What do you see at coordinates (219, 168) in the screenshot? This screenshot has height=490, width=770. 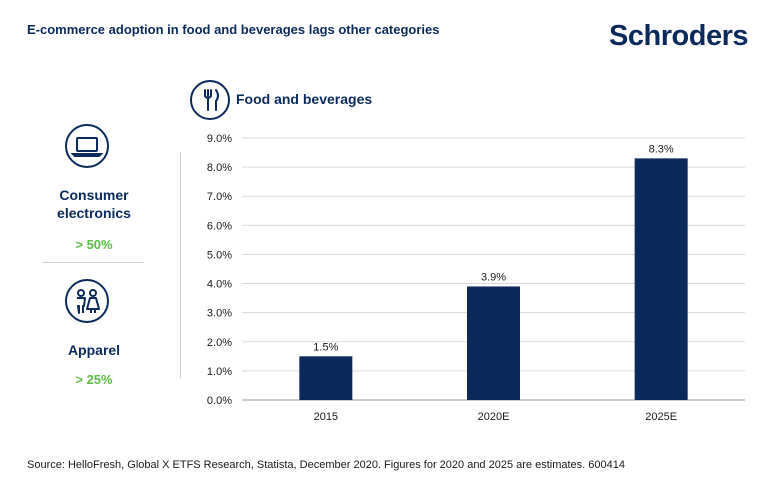 I see `y-tick-label: 8.0%` at bounding box center [219, 168].